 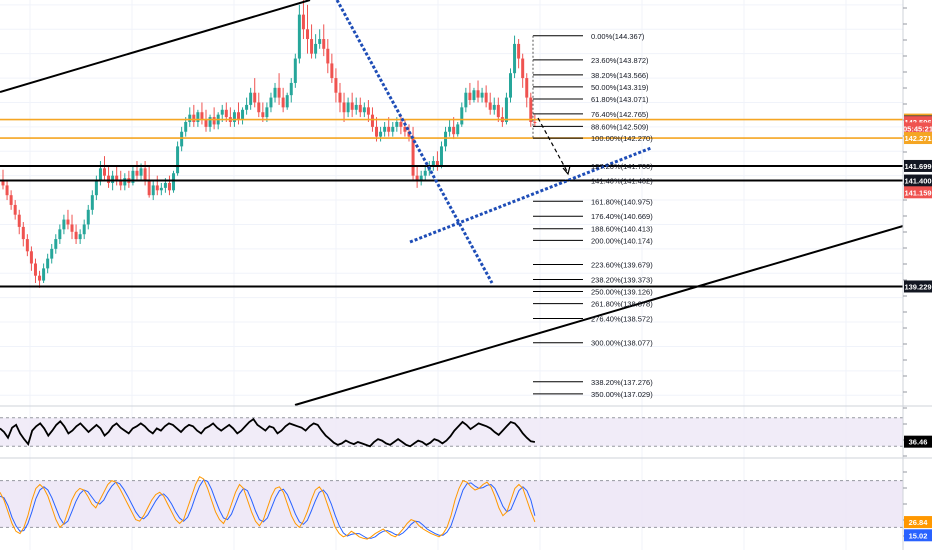 What do you see at coordinates (530, 195) in the screenshot?
I see `trendline-rising-support` at bounding box center [530, 195].